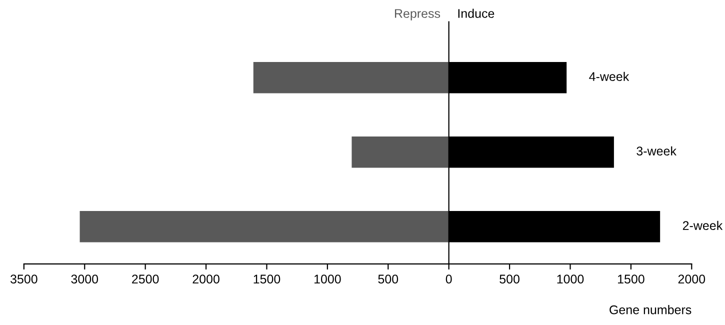  What do you see at coordinates (656, 151) in the screenshot?
I see `y-tick-label: 3-week` at bounding box center [656, 151].